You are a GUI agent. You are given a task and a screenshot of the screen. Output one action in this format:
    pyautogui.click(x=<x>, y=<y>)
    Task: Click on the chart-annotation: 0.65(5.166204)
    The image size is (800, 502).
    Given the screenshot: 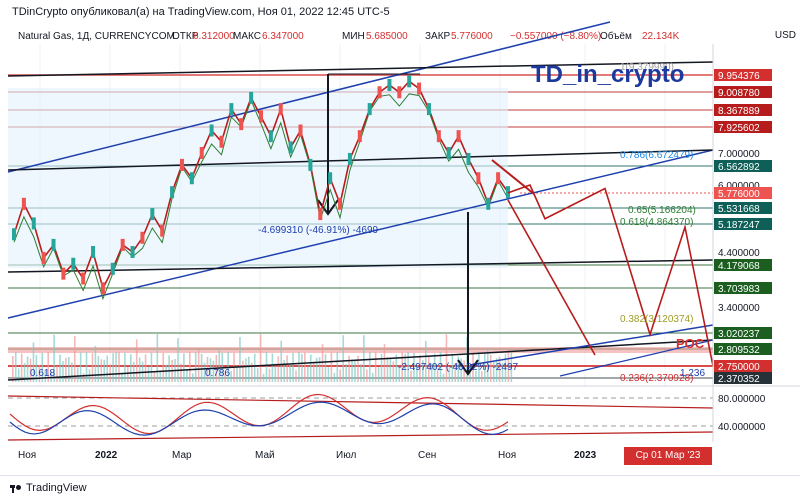 What is the action you would take?
    pyautogui.click(x=662, y=210)
    